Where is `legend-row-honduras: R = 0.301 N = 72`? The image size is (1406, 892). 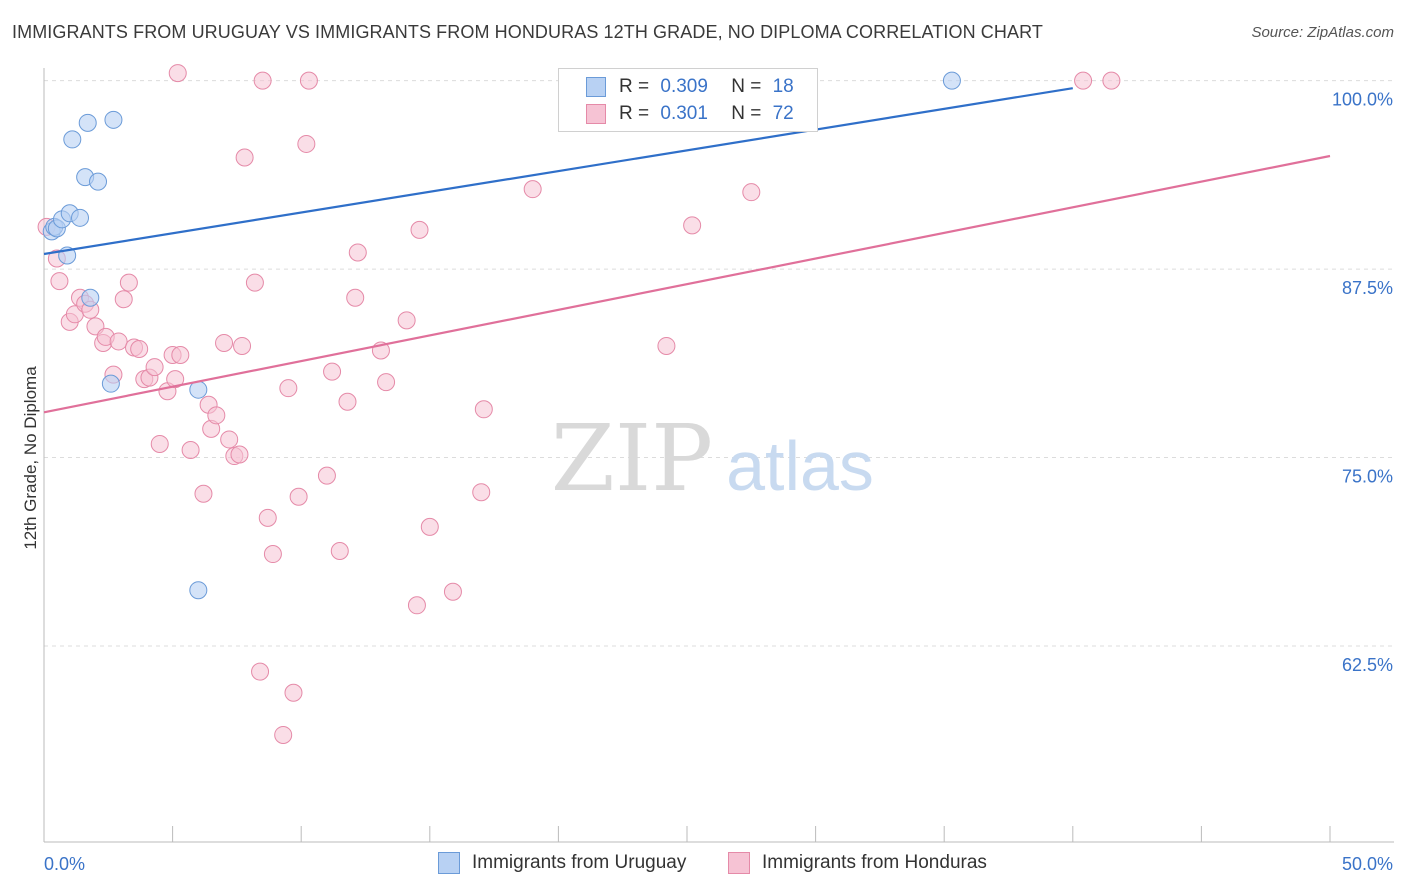 legend-row-honduras: R = 0.301 N = 72 is located at coordinates (690, 114).